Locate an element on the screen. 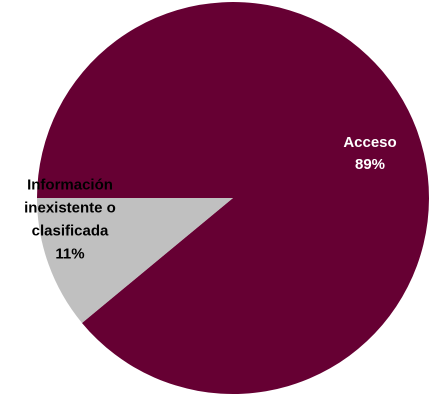 Image resolution: width=433 pixels, height=401 pixels. slice-category-label: clasificada is located at coordinates (70, 231).